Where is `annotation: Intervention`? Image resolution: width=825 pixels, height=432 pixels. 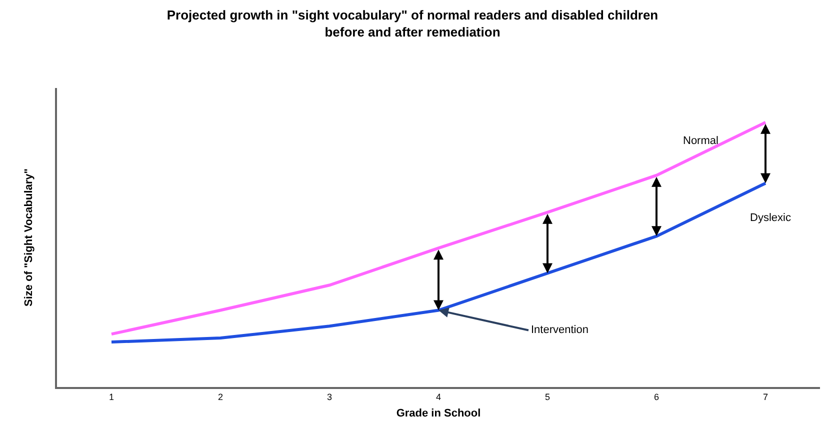
annotation: Intervention is located at coordinates (559, 330).